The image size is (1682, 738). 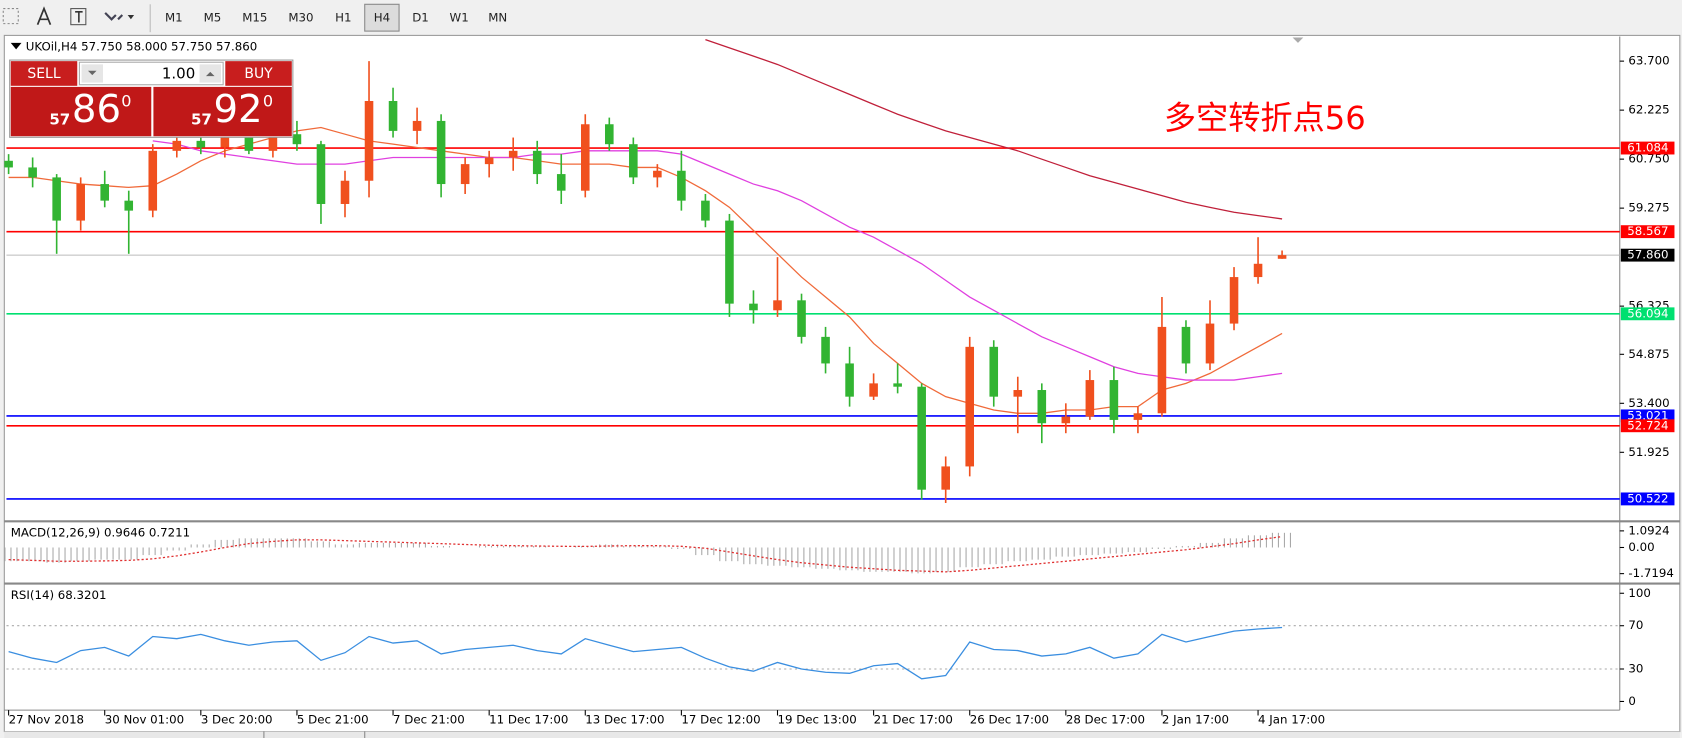 What do you see at coordinates (44, 15) in the screenshot?
I see `text-icon` at bounding box center [44, 15].